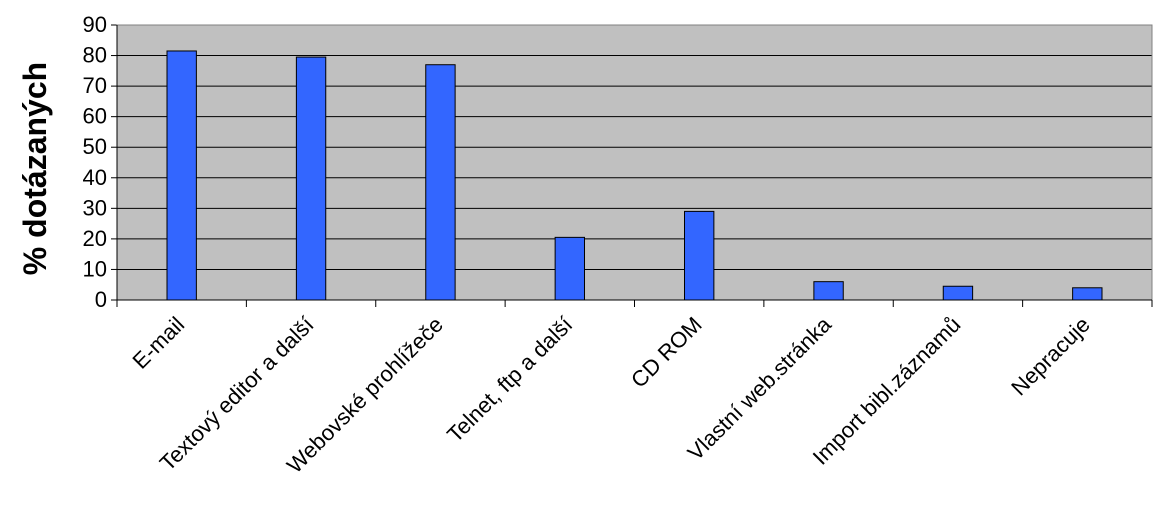 This screenshot has width=1158, height=527. I want to click on x-tick-label: Vlastní web.stránka, so click(760, 388).